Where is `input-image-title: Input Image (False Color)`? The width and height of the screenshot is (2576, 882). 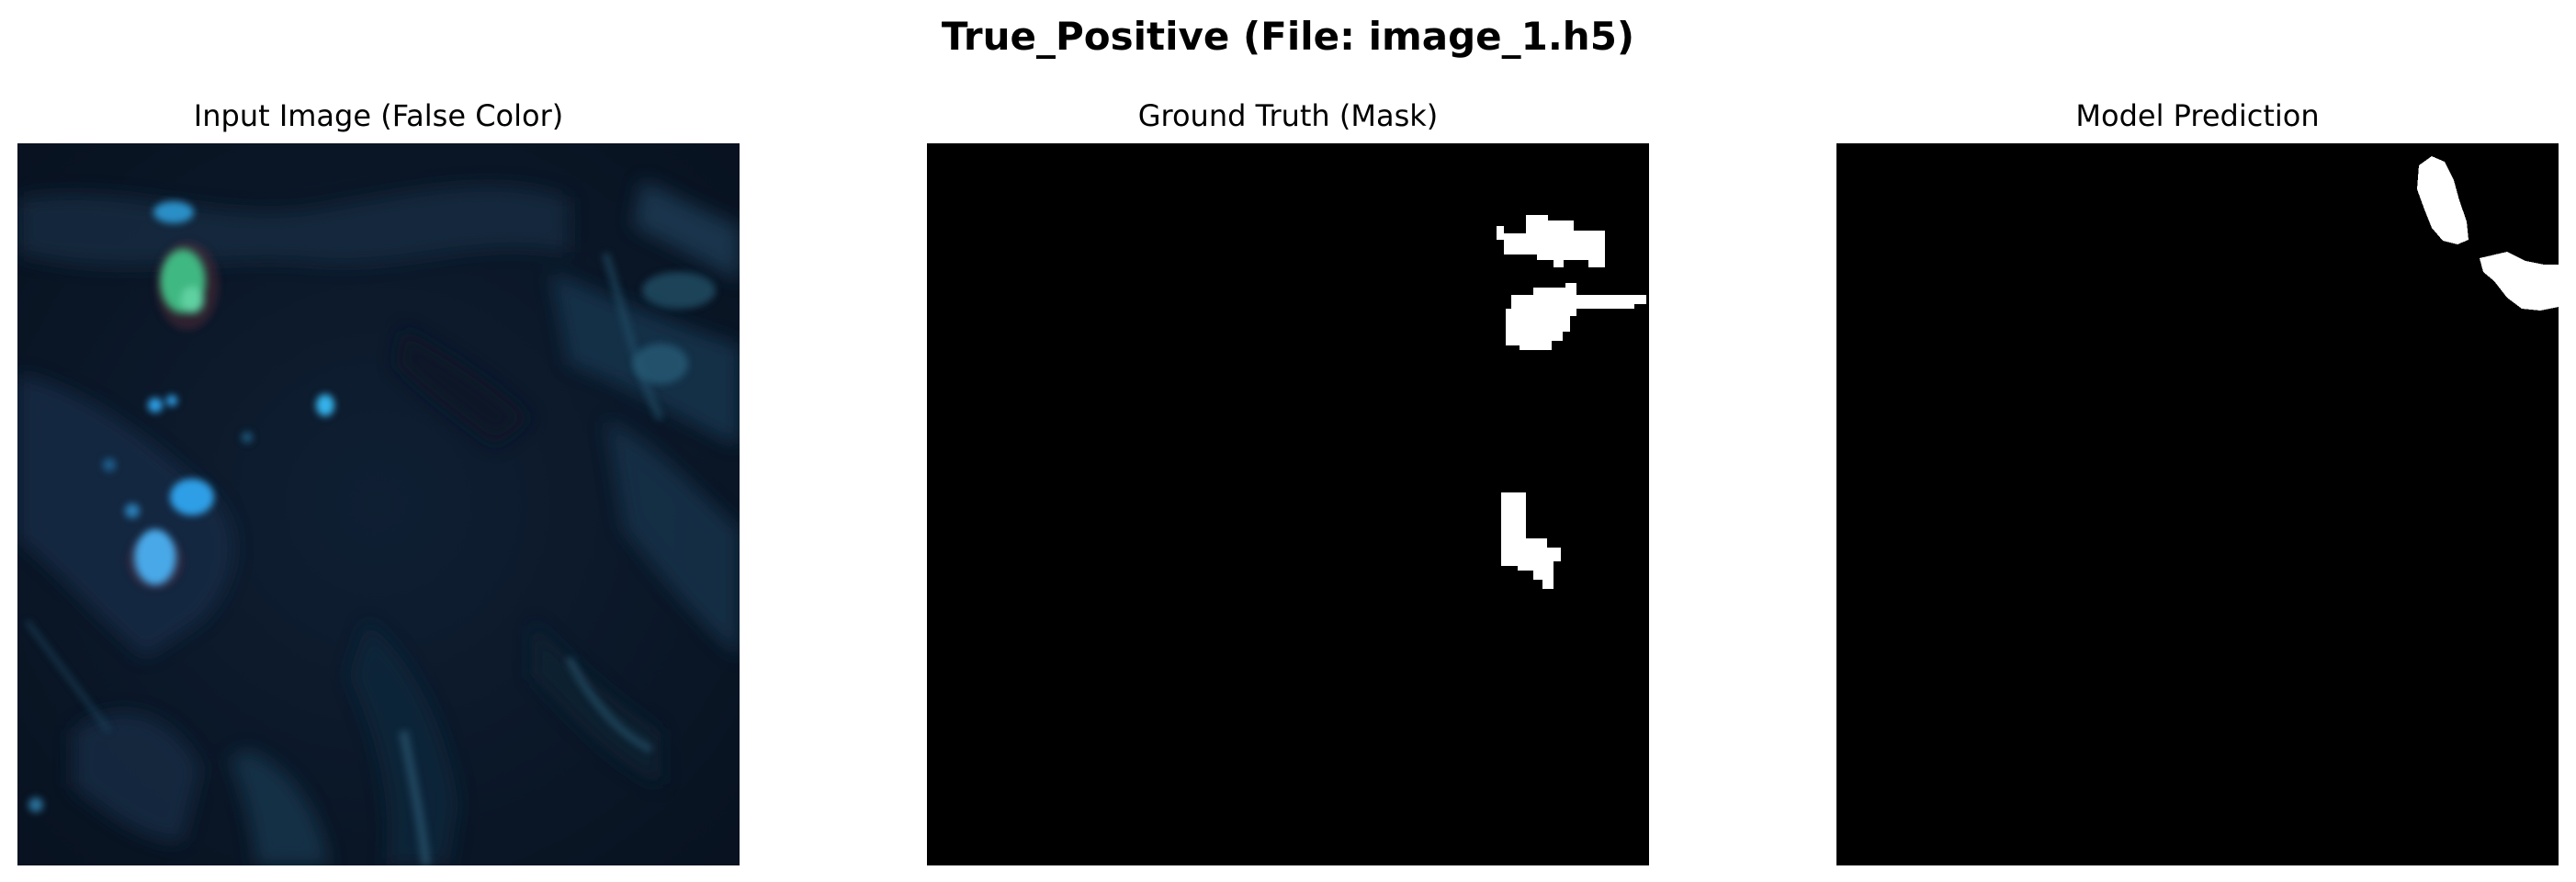 input-image-title: Input Image (False Color) is located at coordinates (378, 115).